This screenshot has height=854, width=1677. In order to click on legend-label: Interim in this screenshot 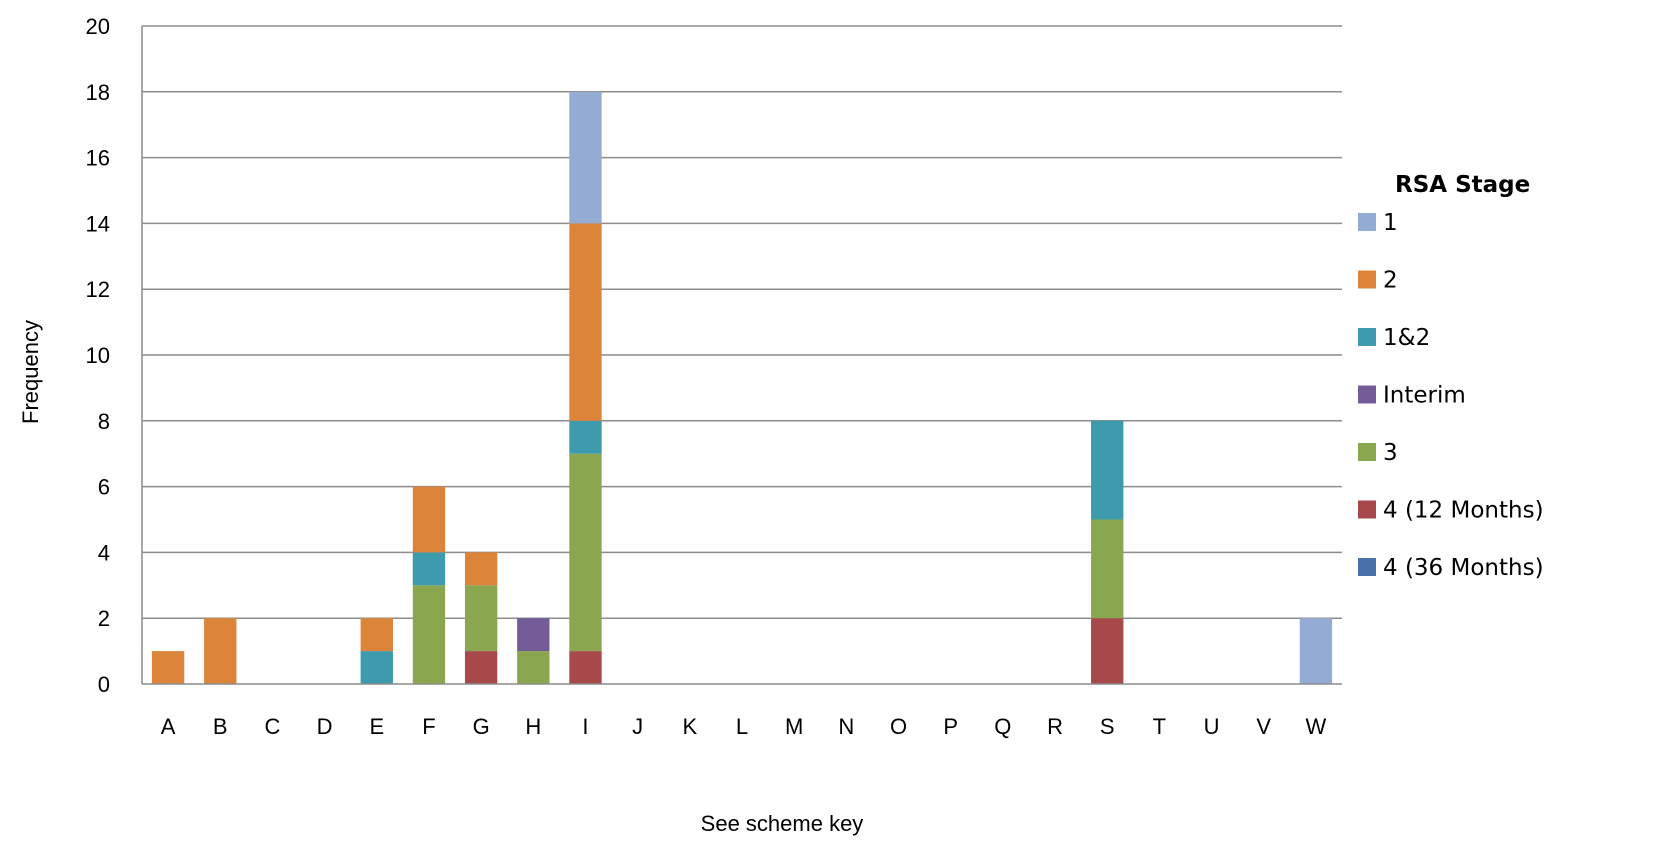, I will do `click(1424, 396)`.